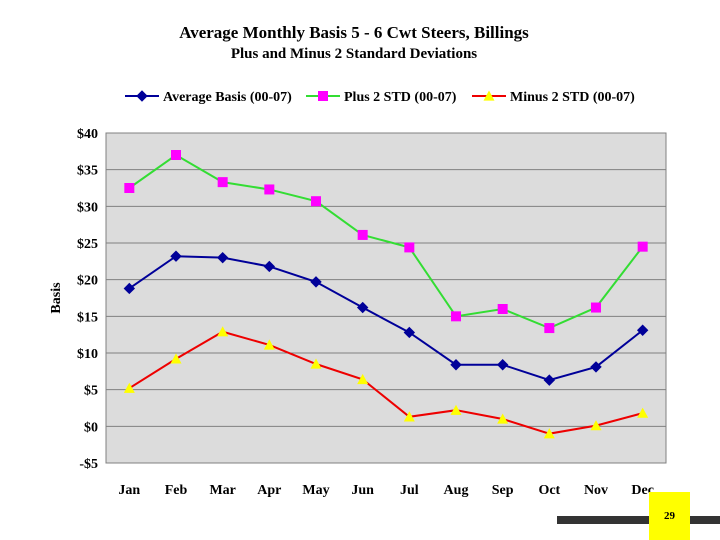 This screenshot has width=720, height=540. Describe the element at coordinates (503, 490) in the screenshot. I see `x-tick-label: Sep` at that location.